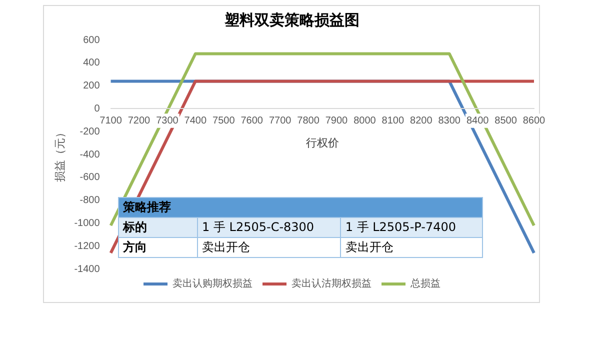 This screenshot has width=596, height=343. Describe the element at coordinates (411, 228) in the screenshot. I see `annotation: 1 手 L2505-P-7400` at that location.